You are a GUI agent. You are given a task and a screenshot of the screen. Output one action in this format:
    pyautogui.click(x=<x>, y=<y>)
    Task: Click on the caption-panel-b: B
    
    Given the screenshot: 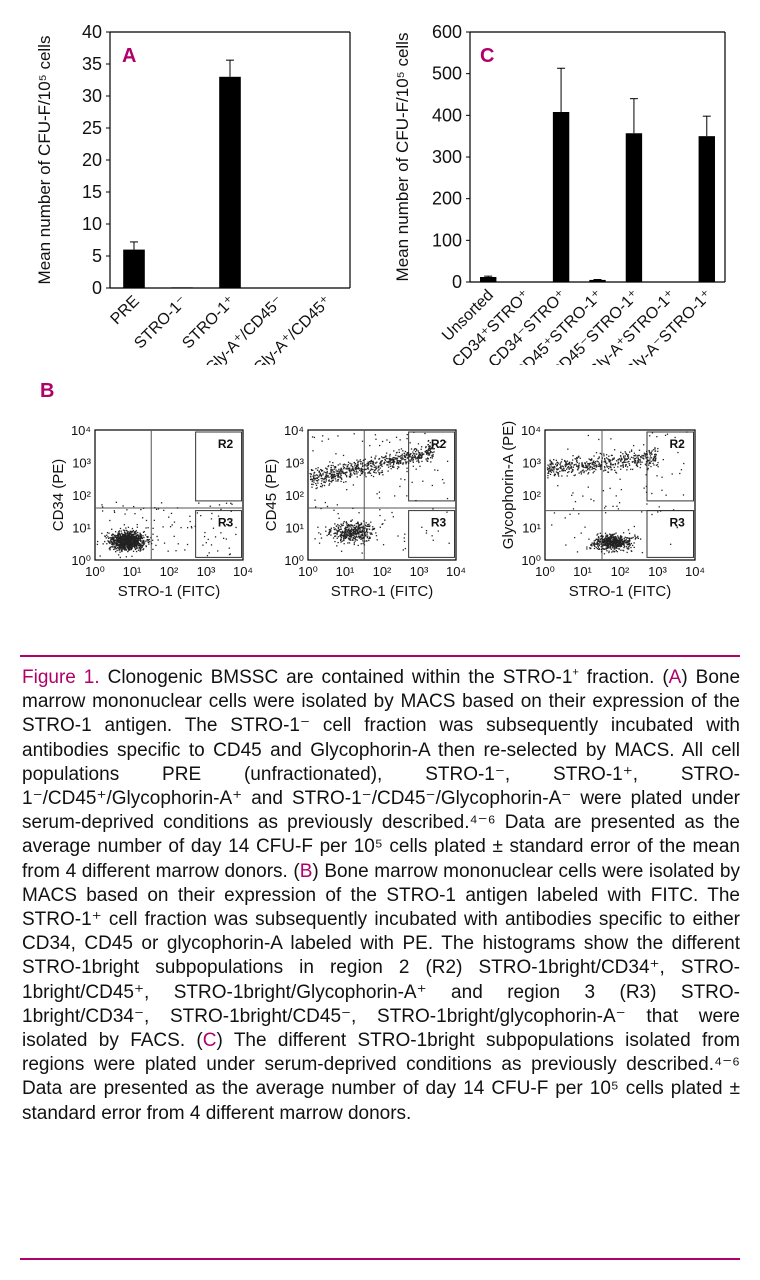 What is the action you would take?
    pyautogui.click(x=306, y=871)
    